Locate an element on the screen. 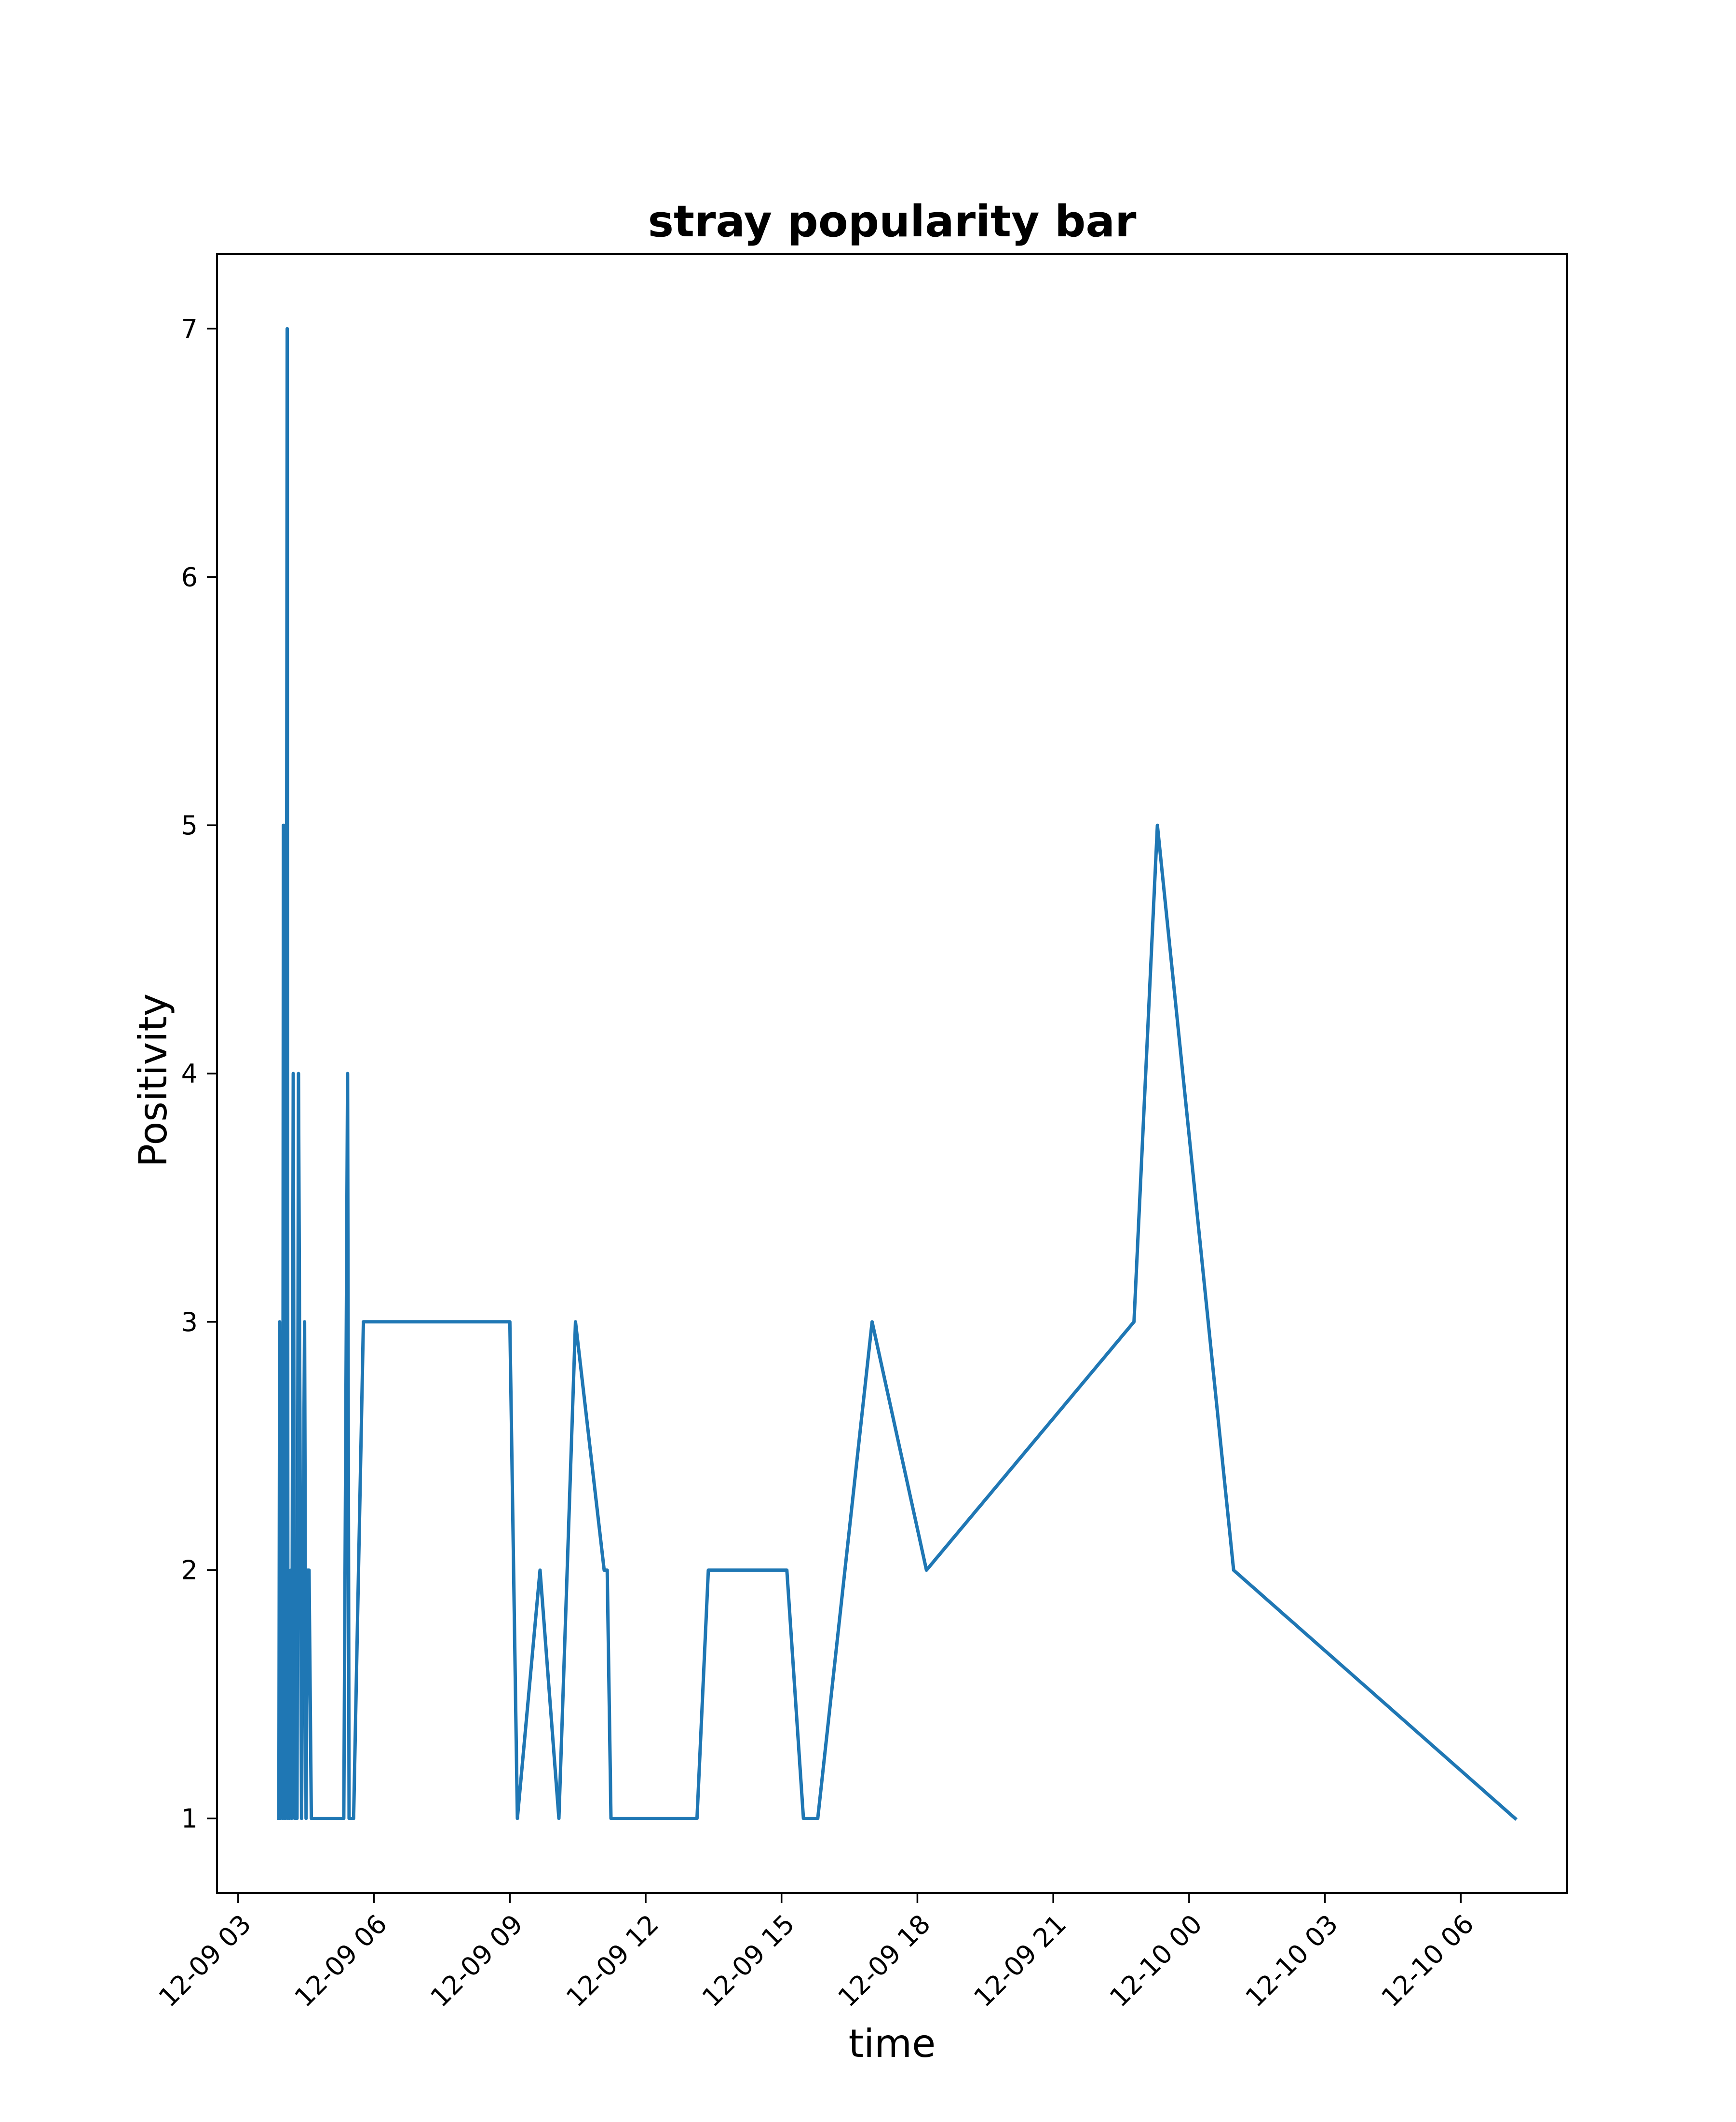  y-tick-label: 1 is located at coordinates (189, 1819).